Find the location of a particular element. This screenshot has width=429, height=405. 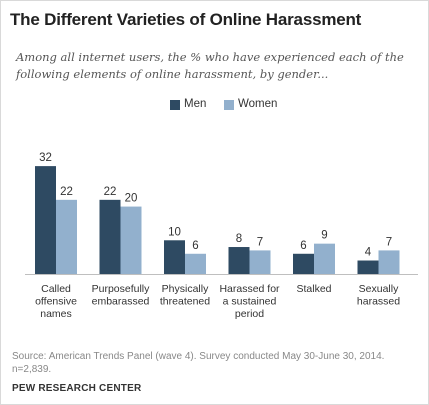

data-label-men-0: 32 is located at coordinates (45, 158).